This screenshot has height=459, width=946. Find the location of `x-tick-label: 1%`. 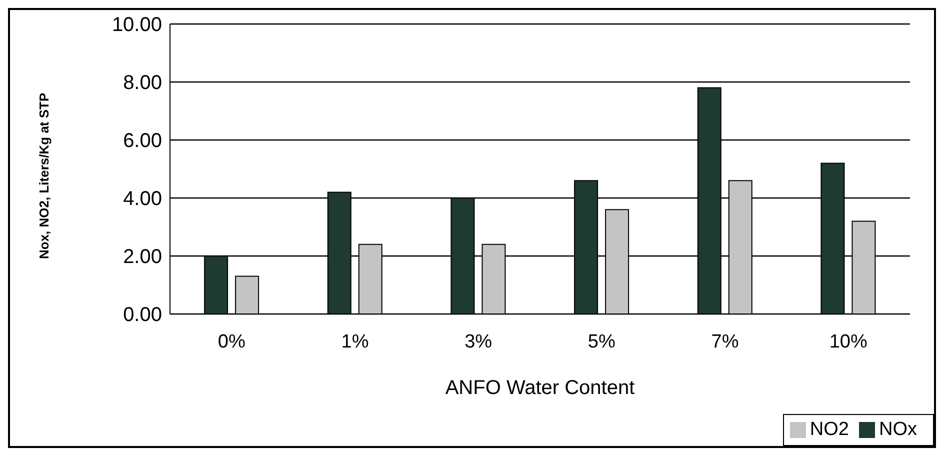

x-tick-label: 1% is located at coordinates (355, 341).